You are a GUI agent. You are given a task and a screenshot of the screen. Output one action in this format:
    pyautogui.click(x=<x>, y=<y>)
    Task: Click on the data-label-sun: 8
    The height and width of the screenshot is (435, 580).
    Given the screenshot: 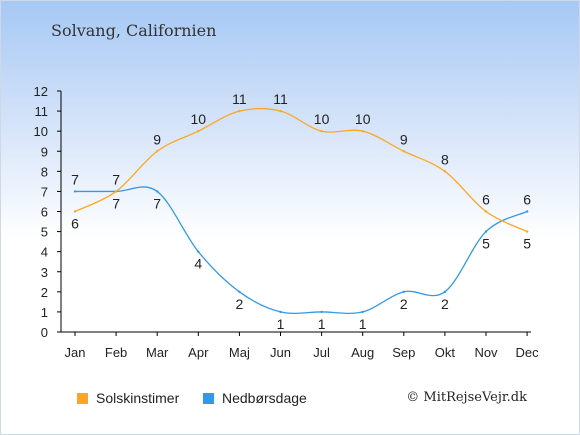 What is the action you would take?
    pyautogui.click(x=445, y=159)
    